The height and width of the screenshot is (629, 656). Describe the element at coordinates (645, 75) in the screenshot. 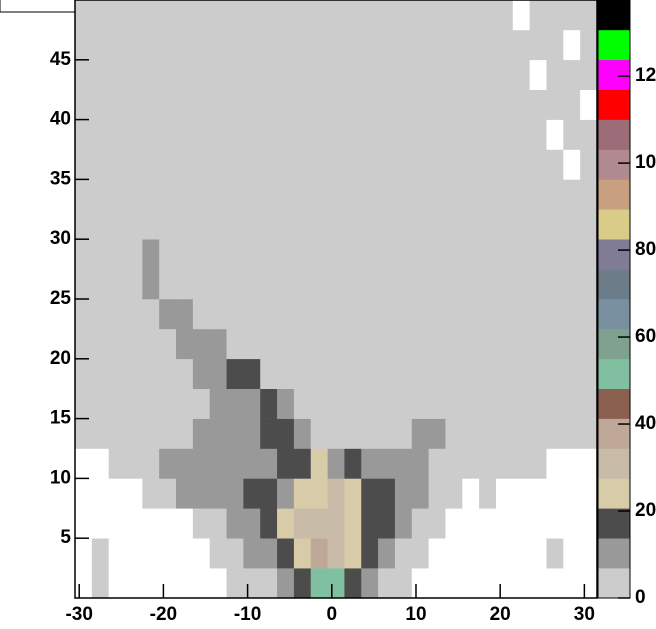

I see `z-tick-label: 120` at that location.